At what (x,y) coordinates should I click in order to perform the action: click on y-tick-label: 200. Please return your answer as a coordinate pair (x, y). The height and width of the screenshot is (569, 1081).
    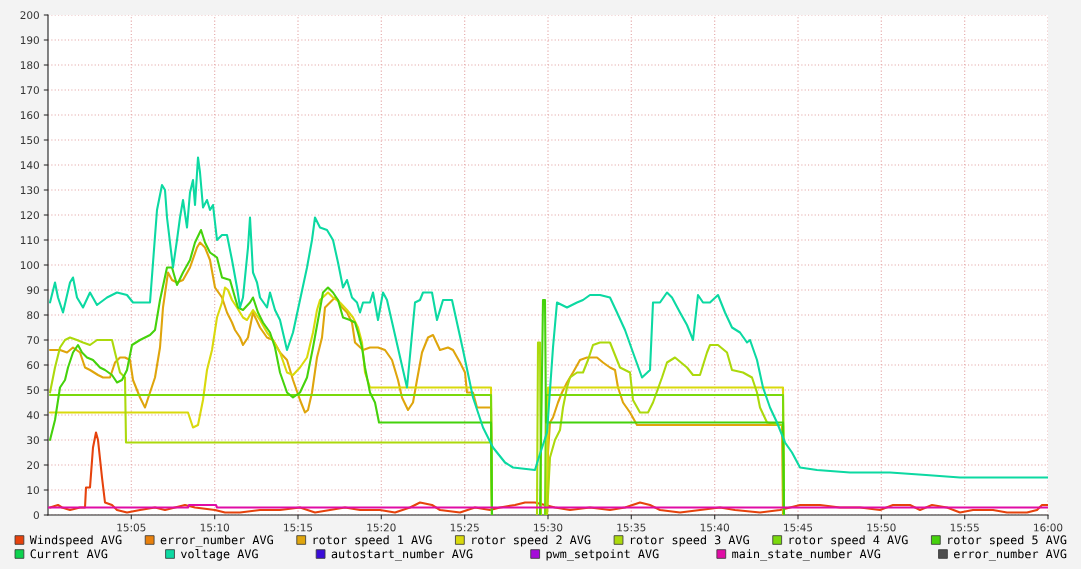
    Looking at the image, I should click on (29, 15).